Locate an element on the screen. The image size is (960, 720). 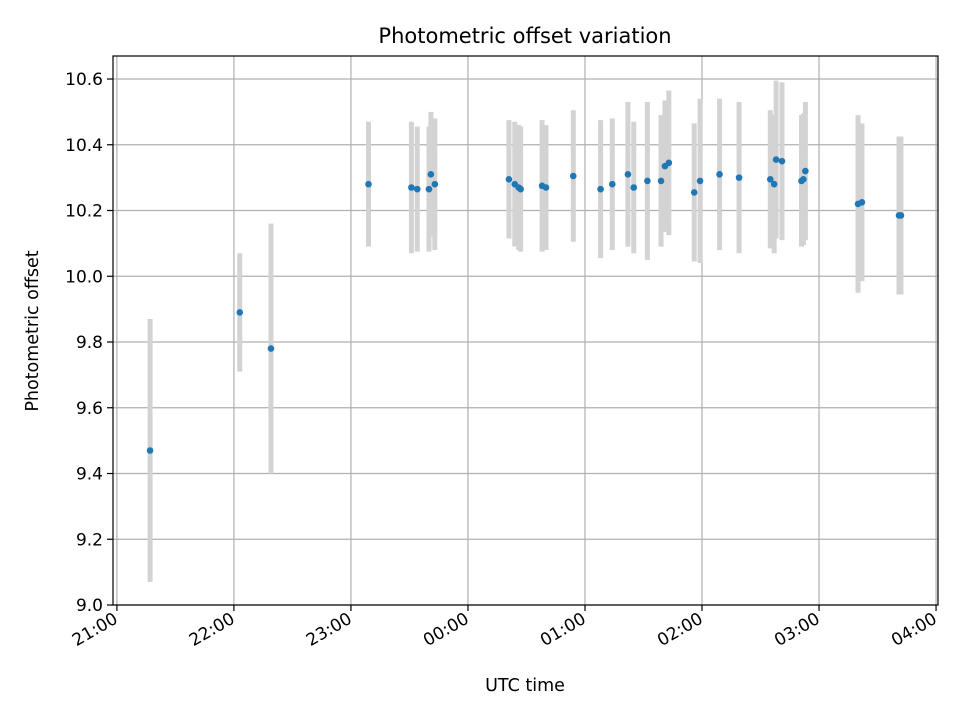
y-tick-label: 9.4 is located at coordinates (89, 475).